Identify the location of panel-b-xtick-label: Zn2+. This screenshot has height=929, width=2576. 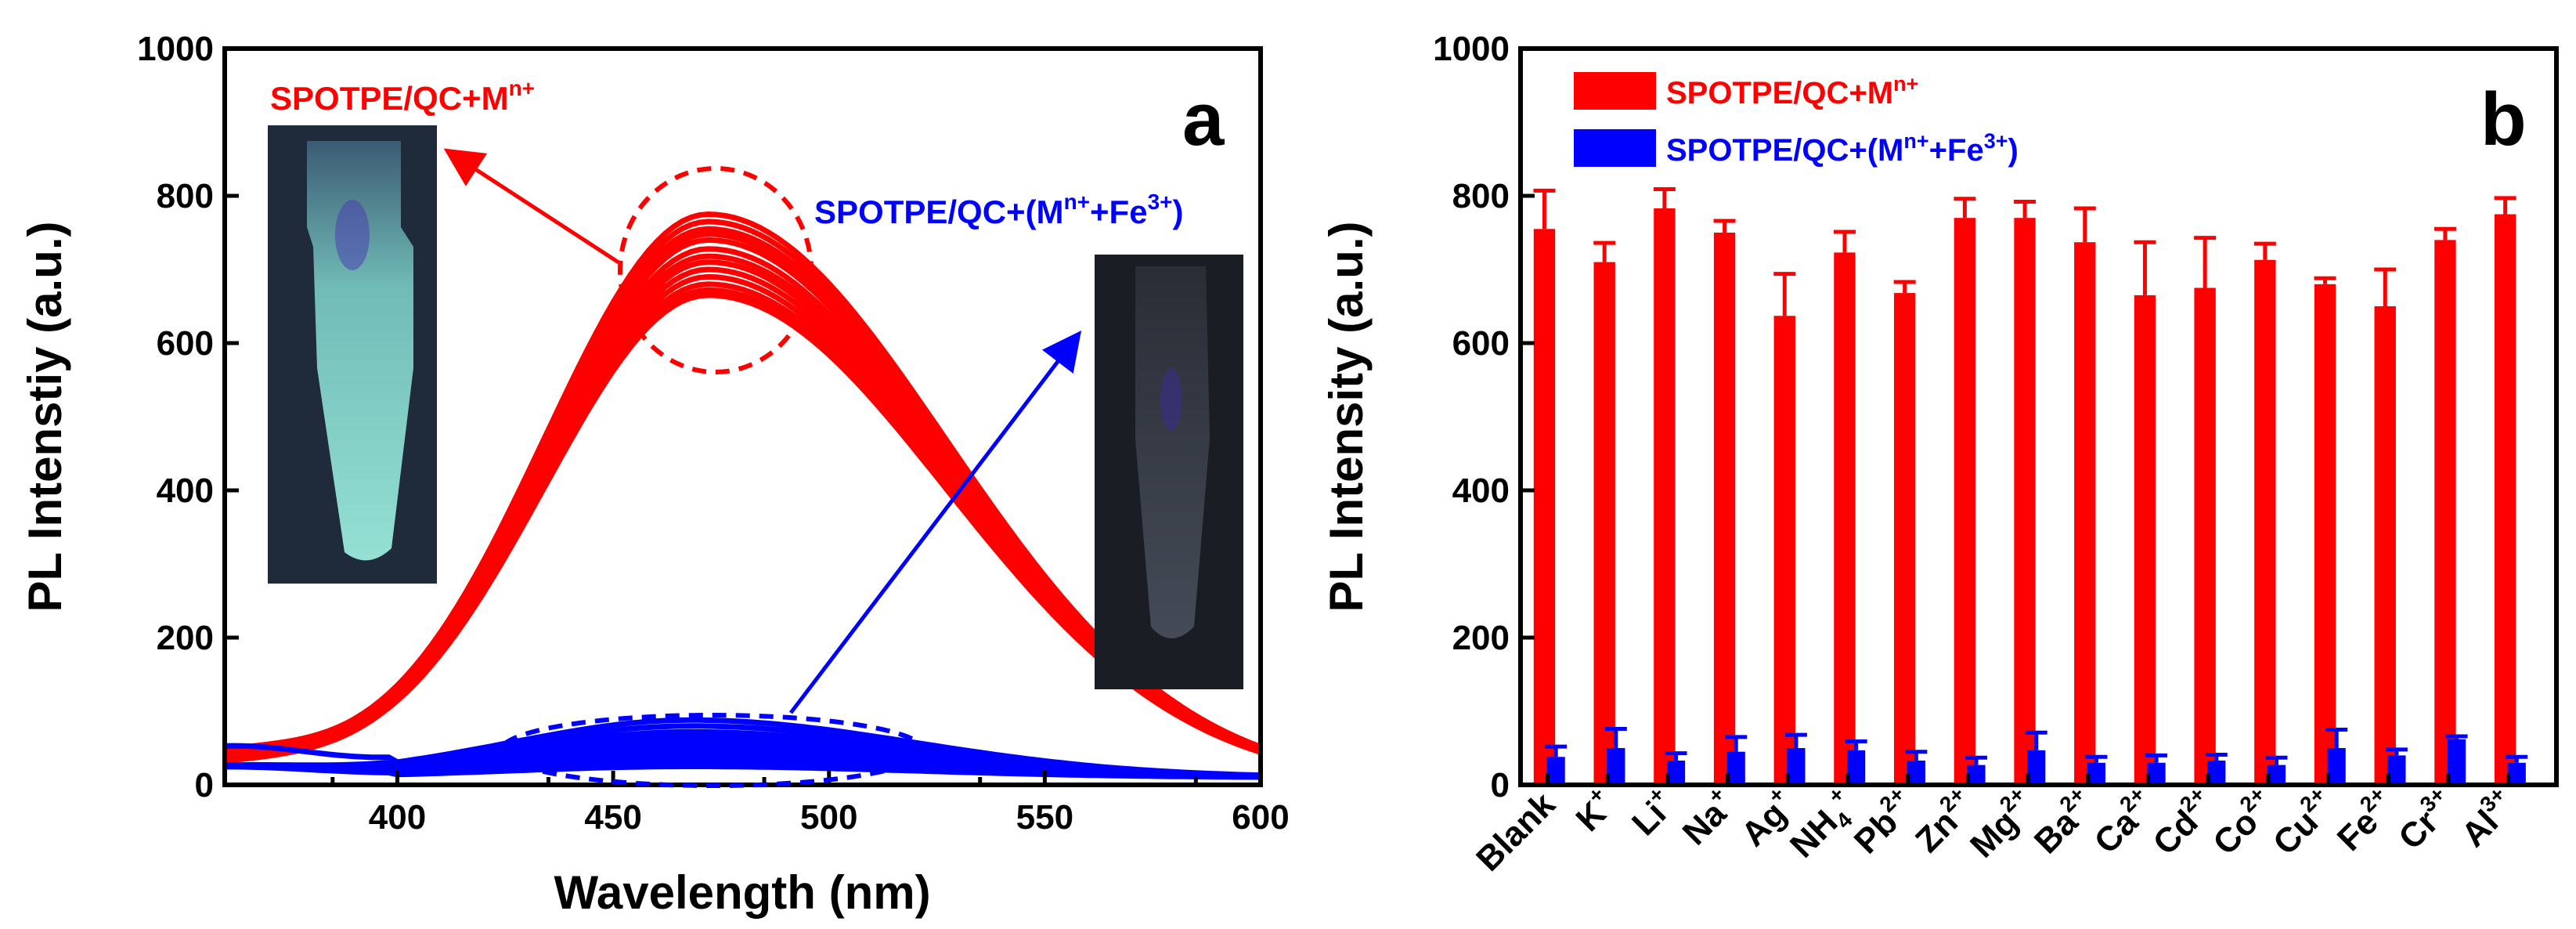
(1944, 821).